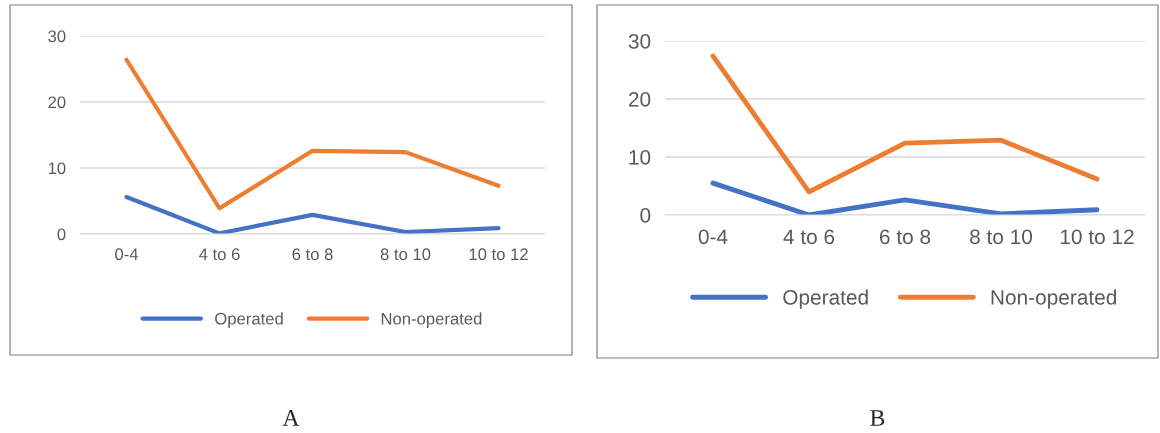  What do you see at coordinates (877, 418) in the screenshot?
I see `text: B` at bounding box center [877, 418].